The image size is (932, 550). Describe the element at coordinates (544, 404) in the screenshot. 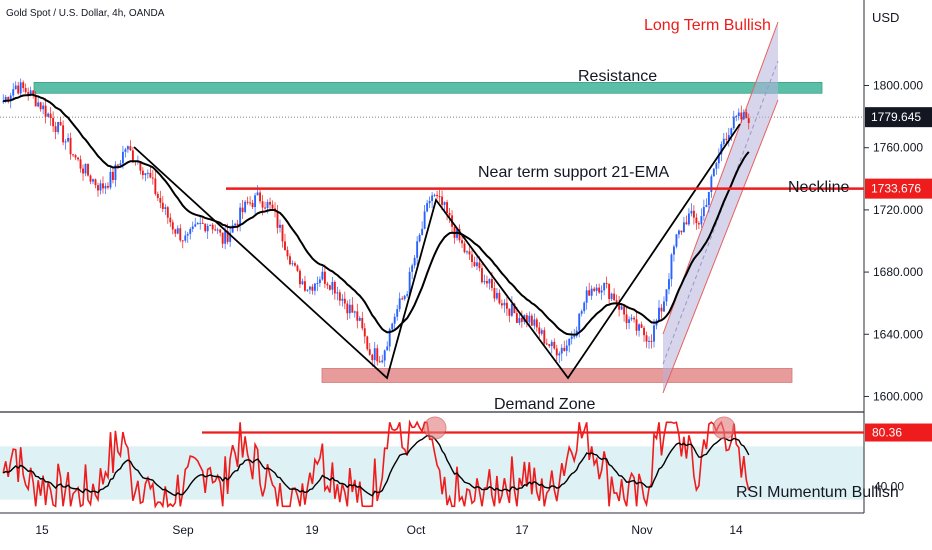

I see `demand-zone-label: Demand Zone` at that location.